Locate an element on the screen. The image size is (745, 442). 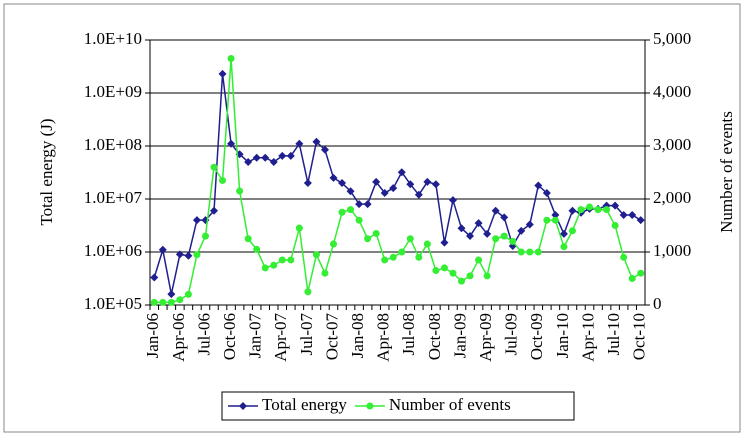
x-tick-label: Apr-07 is located at coordinates (280, 337).